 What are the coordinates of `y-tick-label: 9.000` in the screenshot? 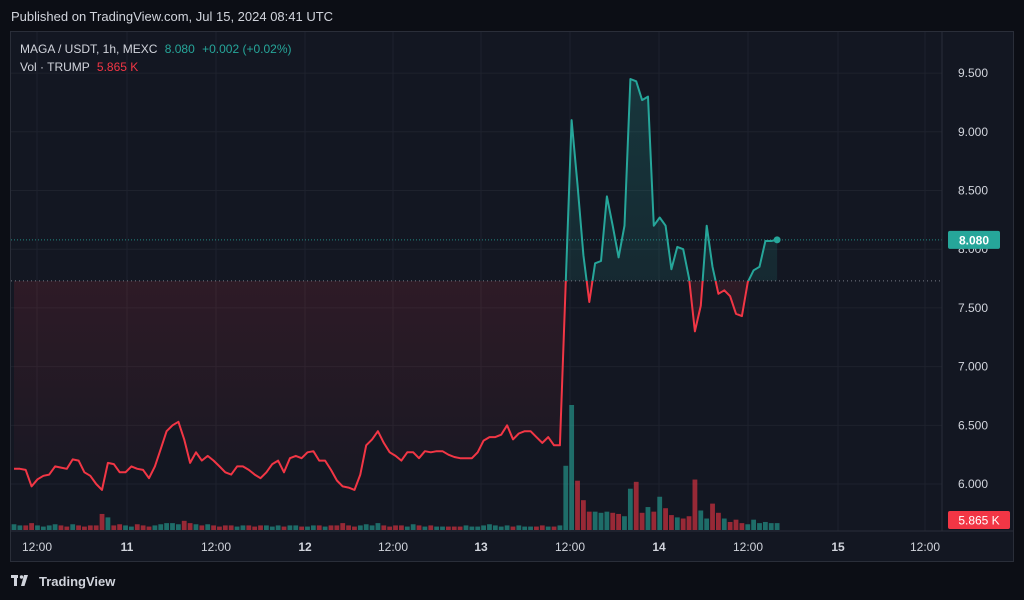 It's located at (973, 132).